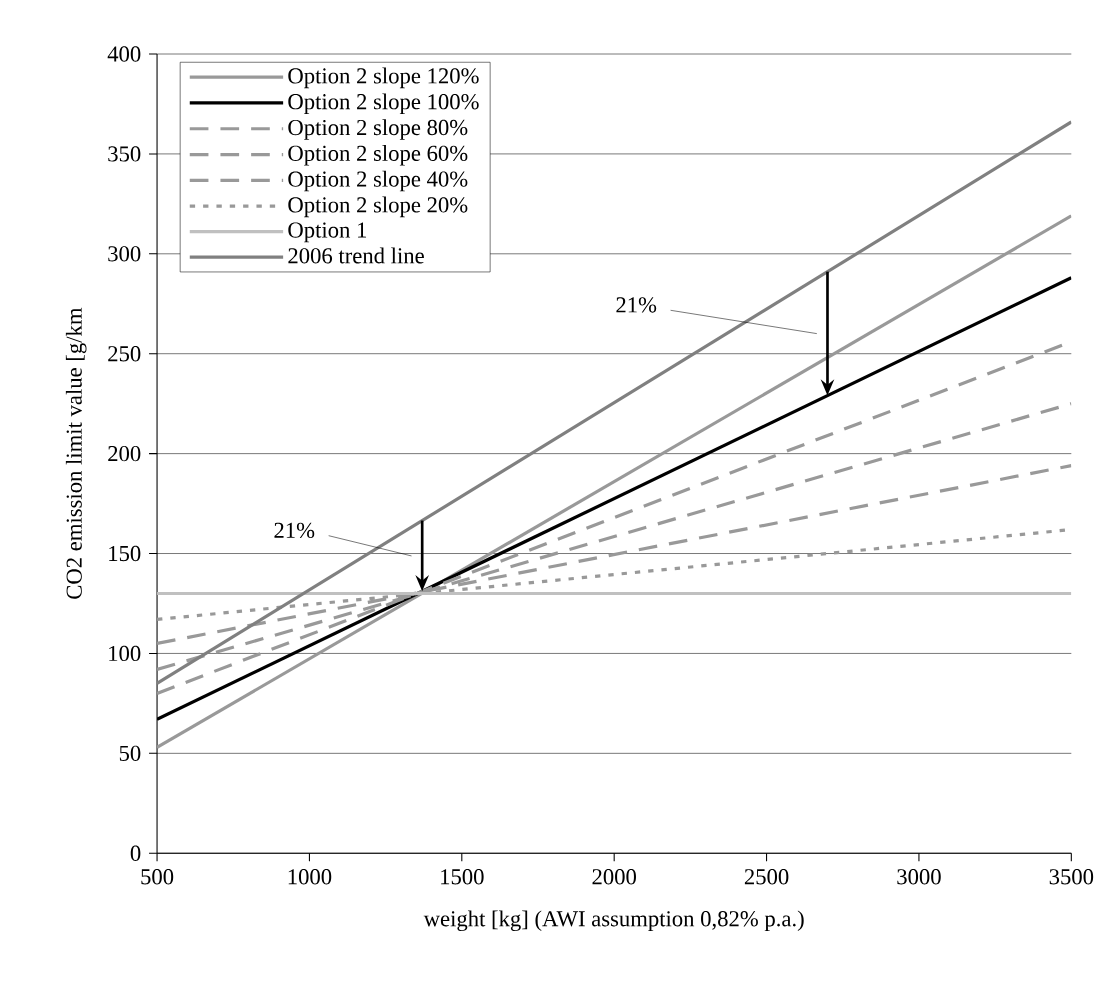 The height and width of the screenshot is (992, 1119). I want to click on y-tick-label: 50, so click(130, 753).